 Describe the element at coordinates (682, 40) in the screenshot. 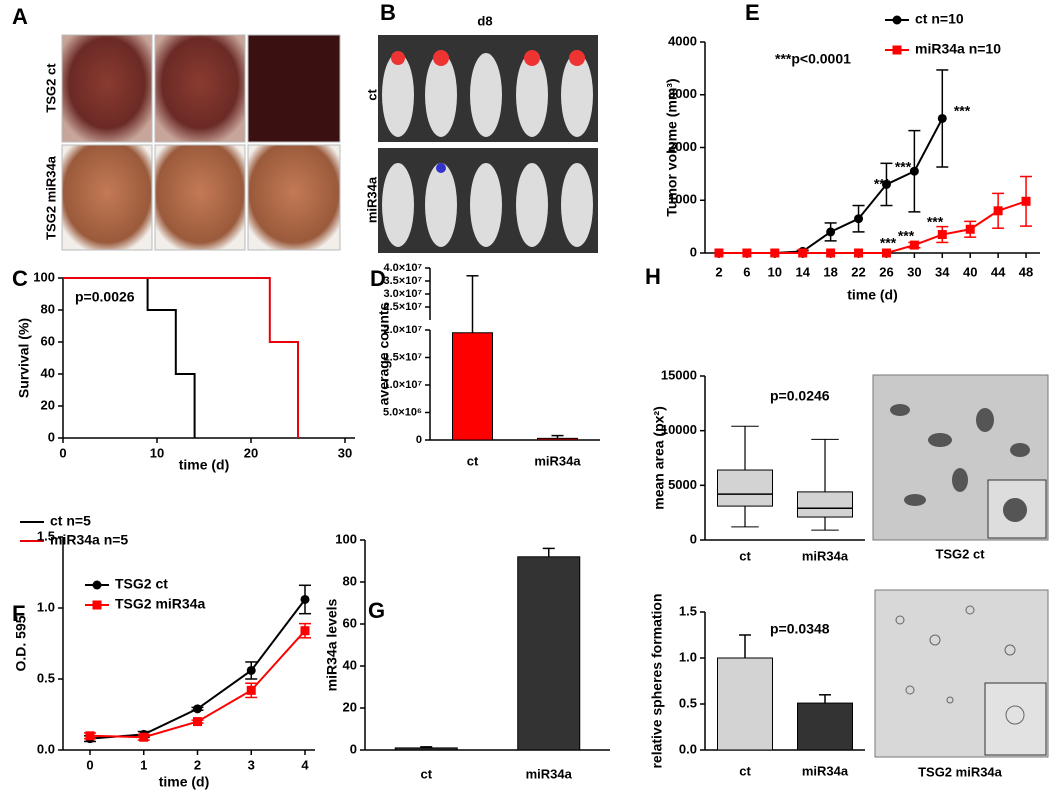

I see `y-tick-label: 4000` at that location.